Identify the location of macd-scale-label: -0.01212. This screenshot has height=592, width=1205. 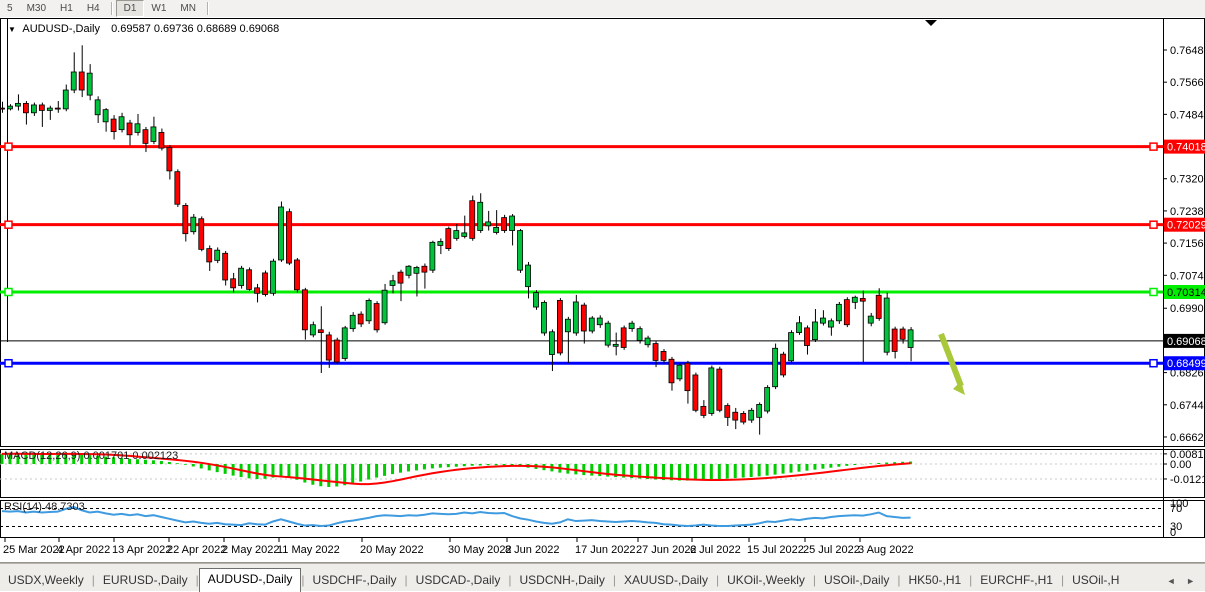
(1187, 480).